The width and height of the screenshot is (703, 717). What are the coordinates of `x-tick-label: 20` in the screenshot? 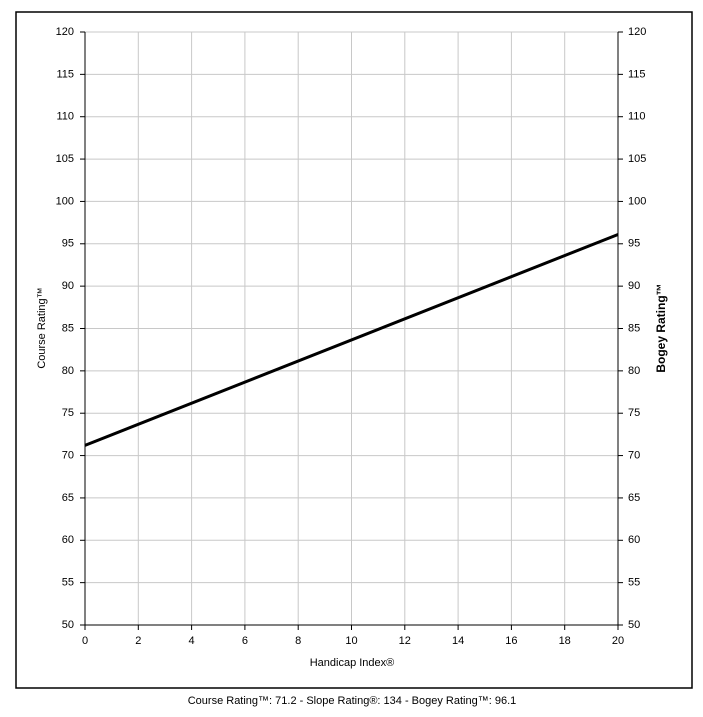 It's located at (618, 641).